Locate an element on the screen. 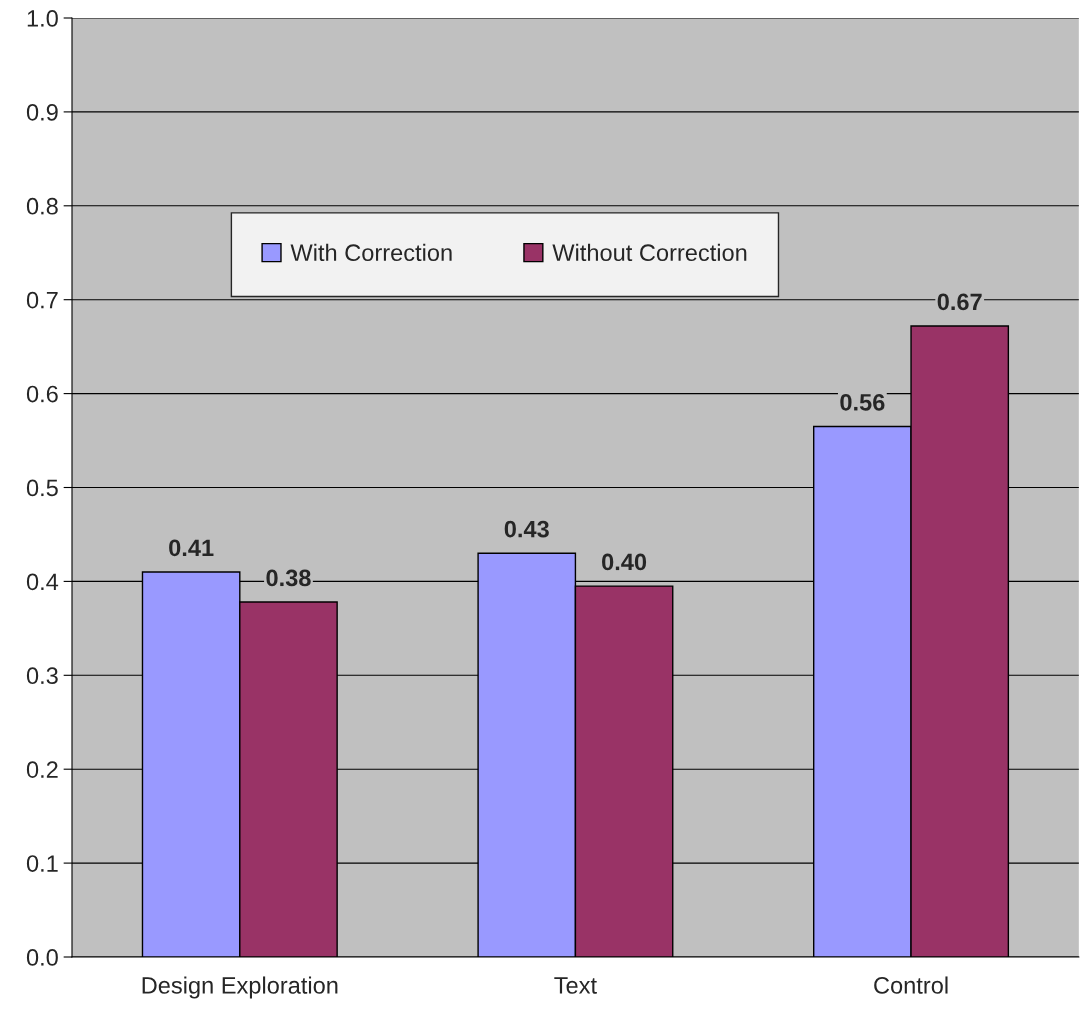 This screenshot has height=1017, width=1081. data-label: 0.67 is located at coordinates (959, 302).